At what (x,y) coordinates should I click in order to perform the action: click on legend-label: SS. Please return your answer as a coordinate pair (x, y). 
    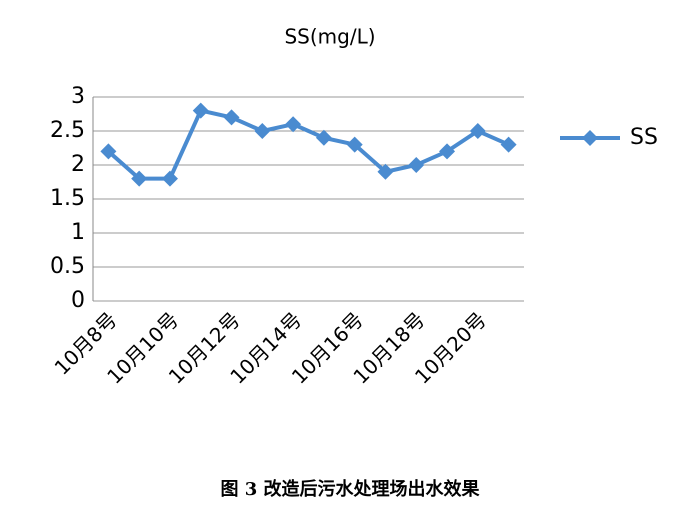
    Looking at the image, I should click on (644, 137).